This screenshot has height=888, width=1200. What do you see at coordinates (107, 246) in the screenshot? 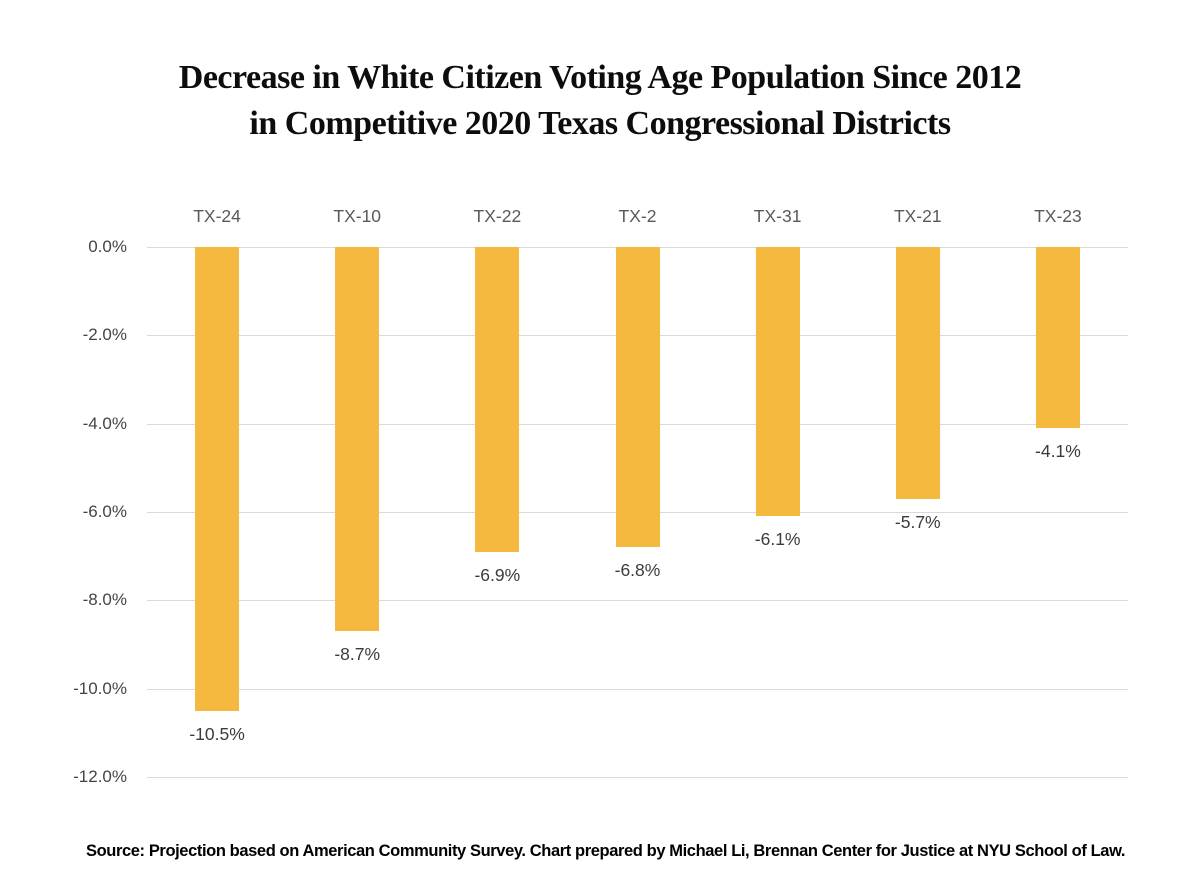
I see `y-axis-tick-label: 0.0%` at bounding box center [107, 246].